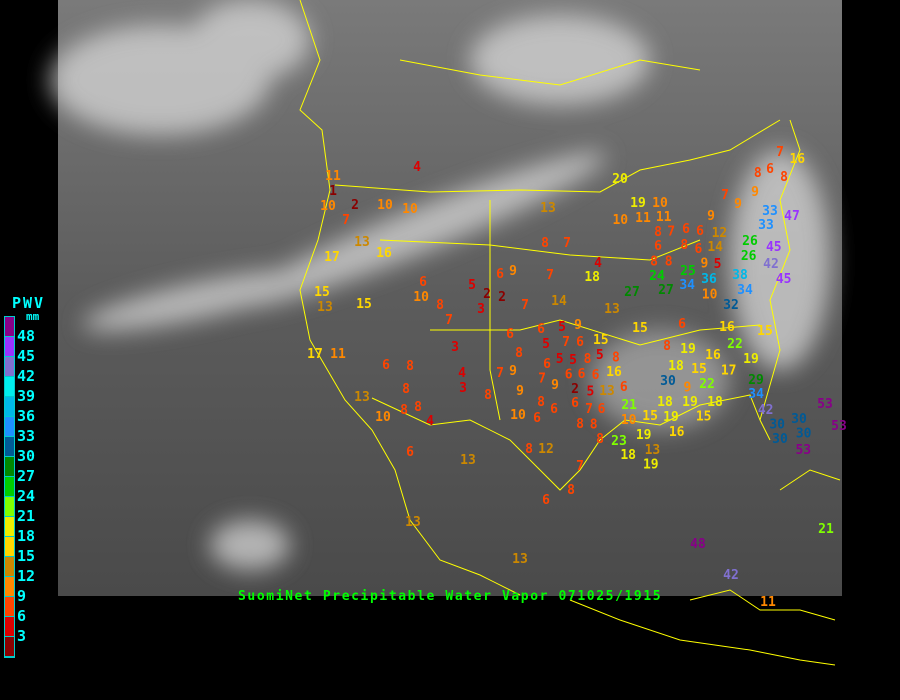 Image resolution: width=900 pixels, height=700 pixels. What do you see at coordinates (29, 303) in the screenshot?
I see `legend-title: PWV` at bounding box center [29, 303].